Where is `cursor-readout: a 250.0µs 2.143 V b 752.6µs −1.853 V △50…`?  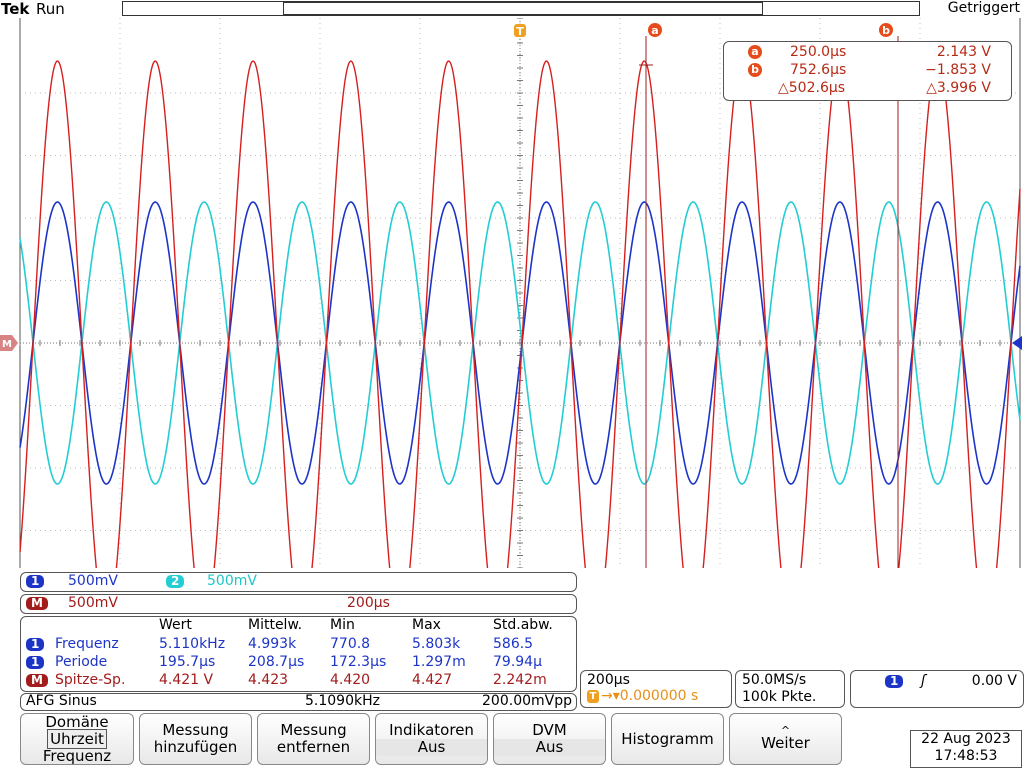
cursor-readout: a 250.0µs 2.143 V b 752.6µs −1.853 V △50… is located at coordinates (867, 71).